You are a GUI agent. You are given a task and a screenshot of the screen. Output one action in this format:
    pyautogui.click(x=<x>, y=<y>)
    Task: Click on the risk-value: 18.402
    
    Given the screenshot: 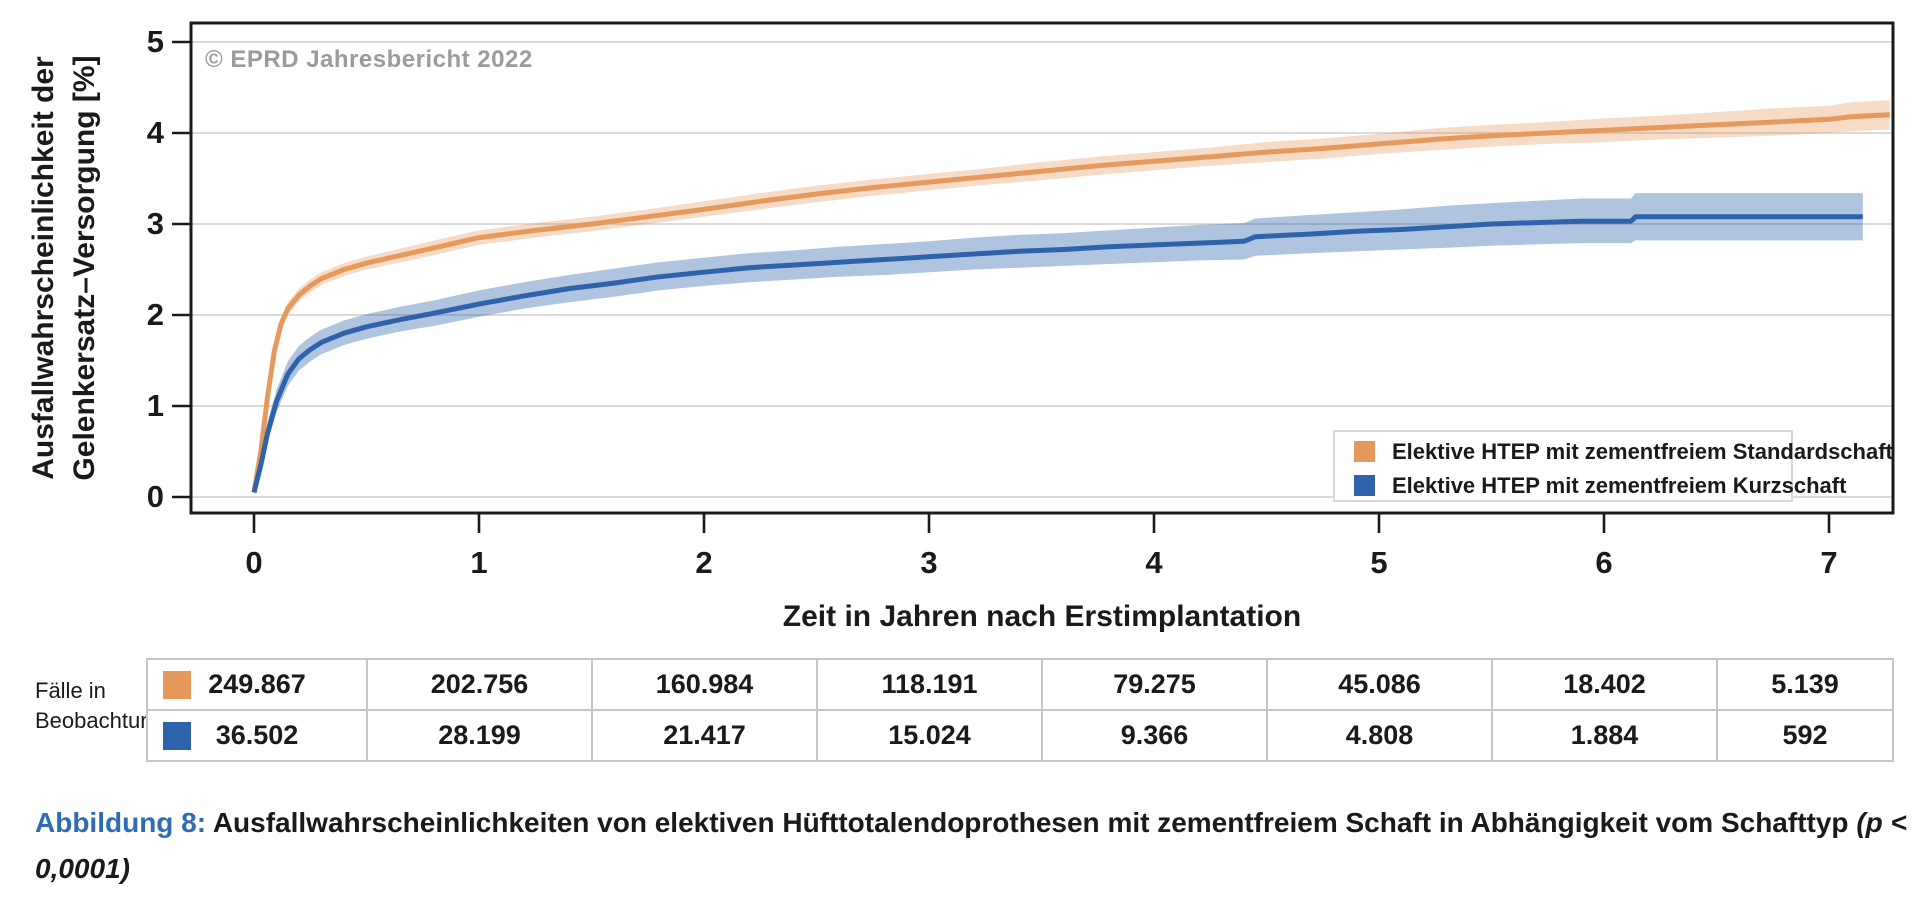 What is the action you would take?
    pyautogui.click(x=1604, y=684)
    